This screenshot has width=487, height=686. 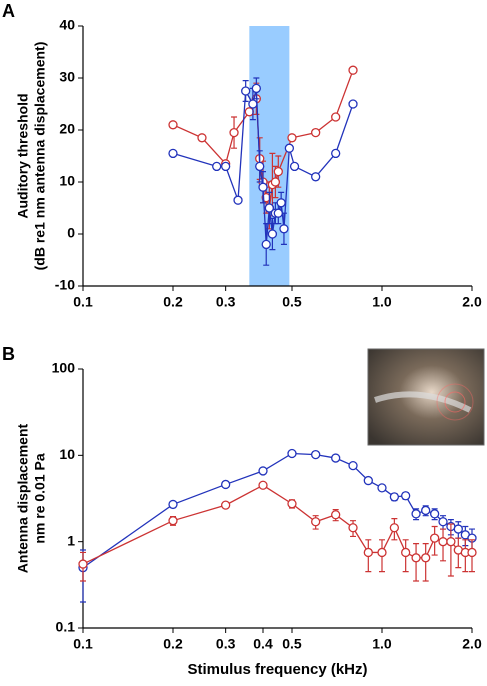 What do you see at coordinates (8, 11) in the screenshot?
I see `panel-label: A` at bounding box center [8, 11].